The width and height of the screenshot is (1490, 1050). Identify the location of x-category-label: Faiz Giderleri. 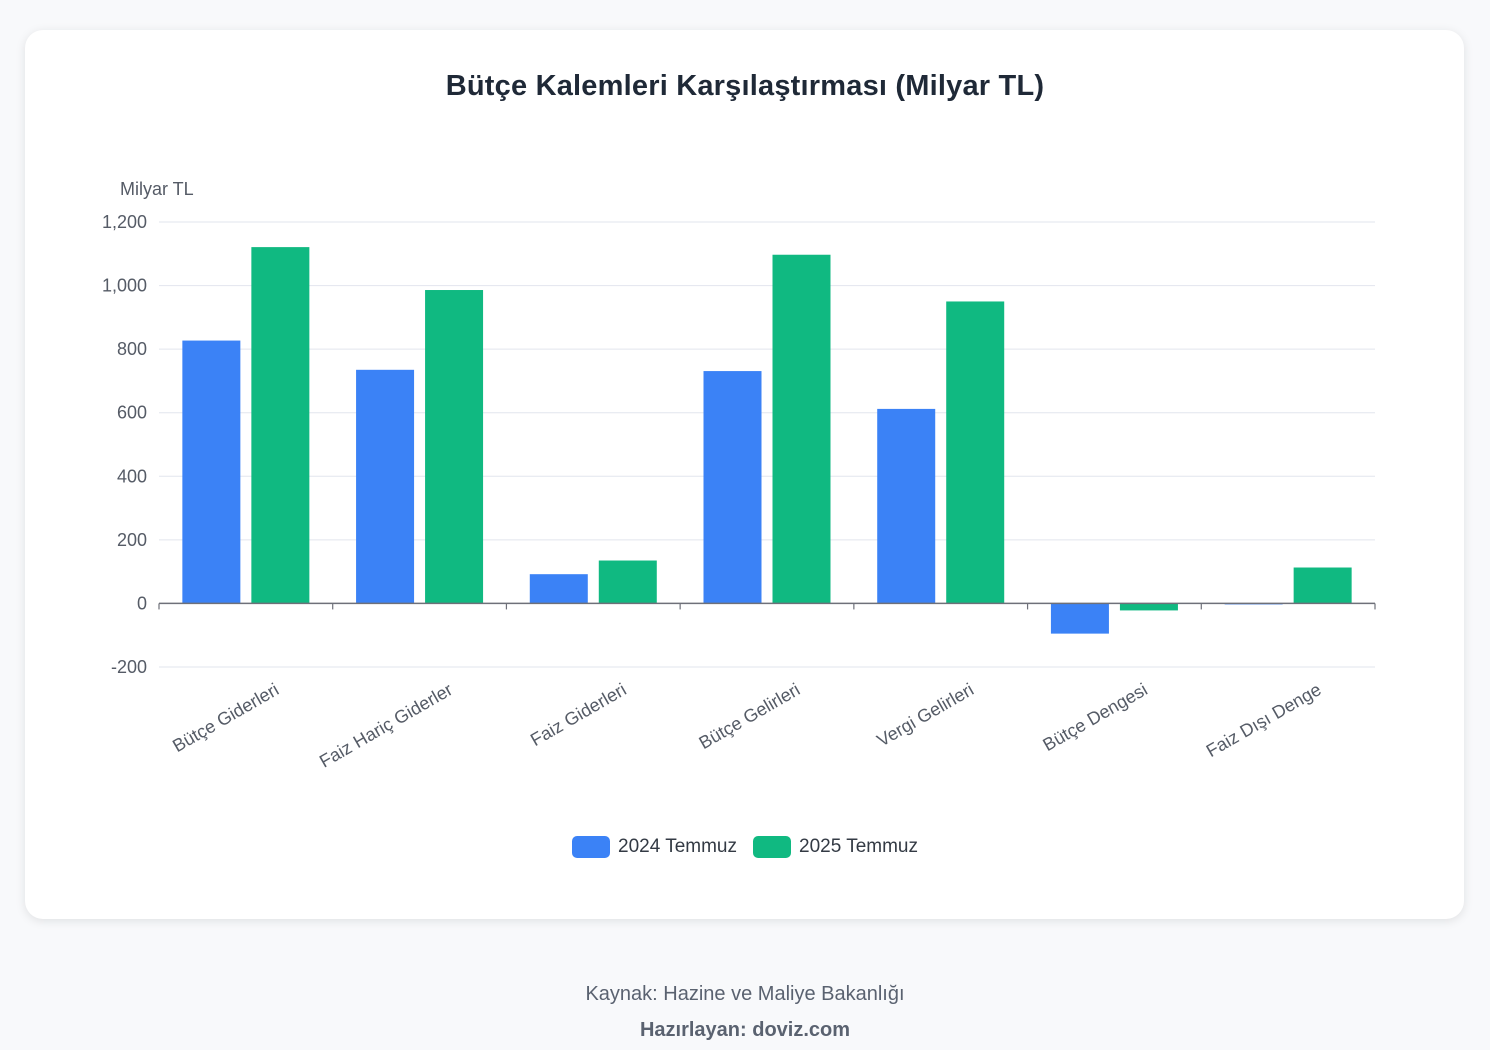
(578, 714).